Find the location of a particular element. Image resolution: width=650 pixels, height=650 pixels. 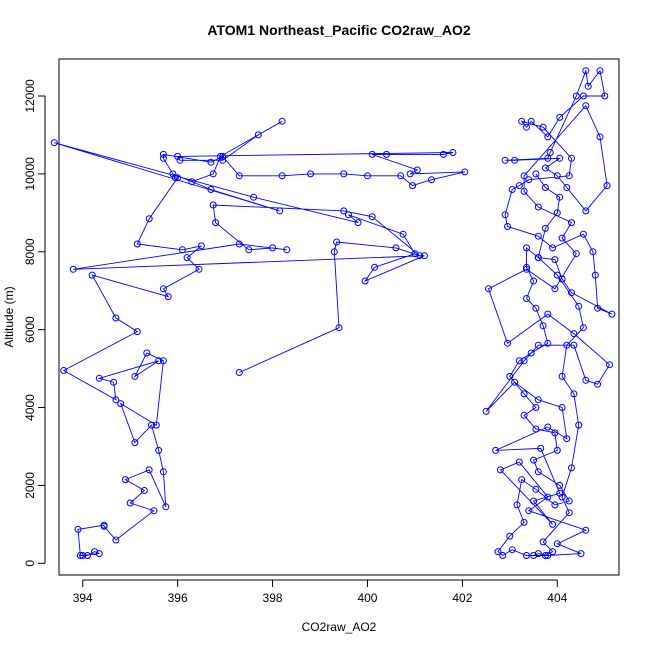

x-tick-label: 402 is located at coordinates (462, 598).